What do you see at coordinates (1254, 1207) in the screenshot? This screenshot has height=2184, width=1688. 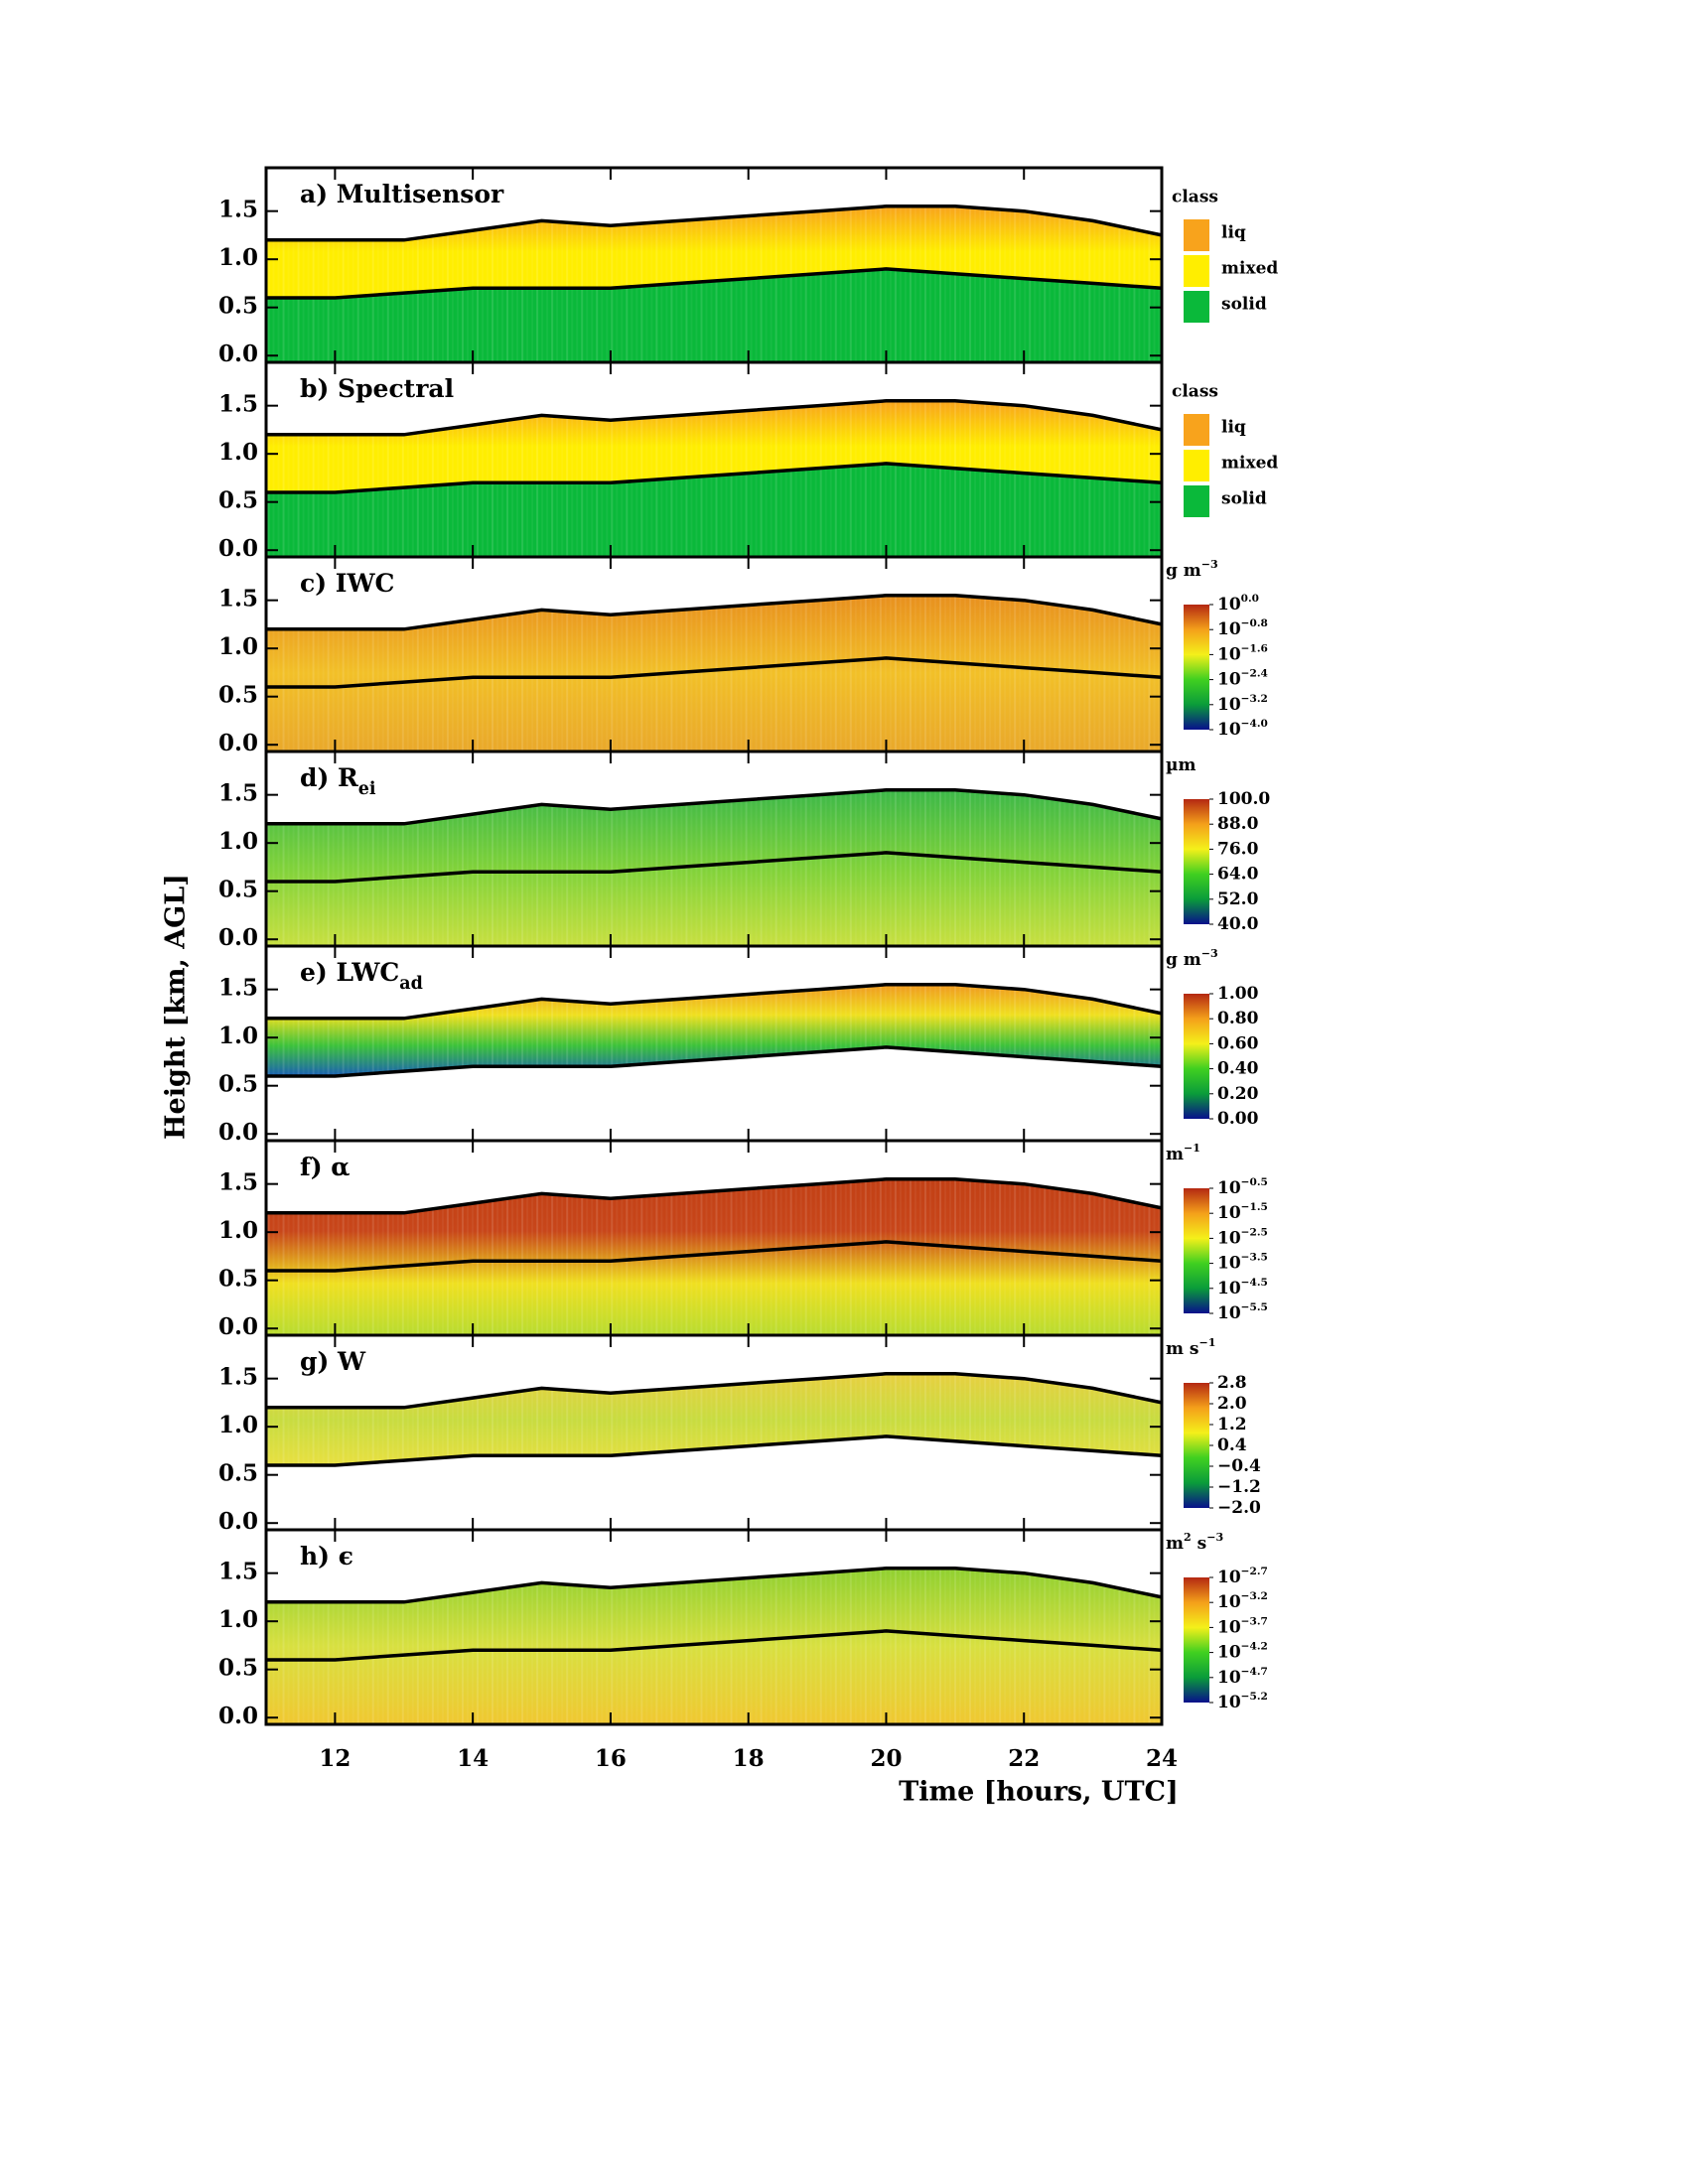 I see `colorbar-label-sup: −1.5` at bounding box center [1254, 1207].